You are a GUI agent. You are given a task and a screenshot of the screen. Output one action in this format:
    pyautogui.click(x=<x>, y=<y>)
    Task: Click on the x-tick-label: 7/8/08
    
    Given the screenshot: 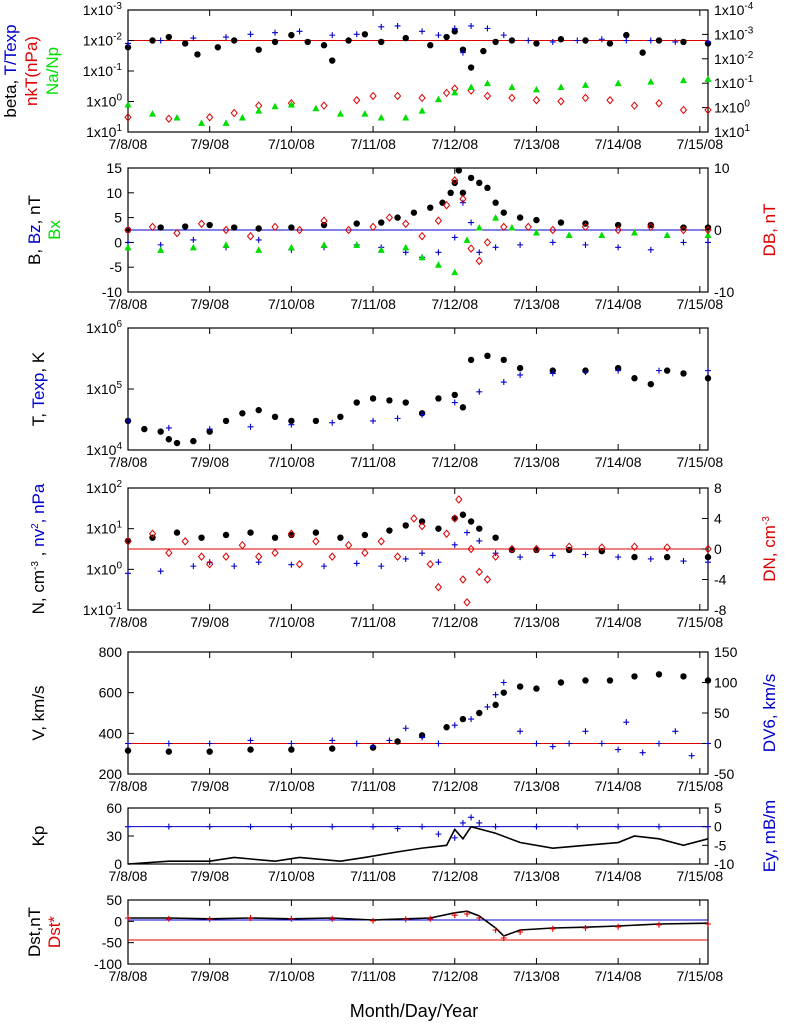 What is the action you would take?
    pyautogui.click(x=128, y=304)
    